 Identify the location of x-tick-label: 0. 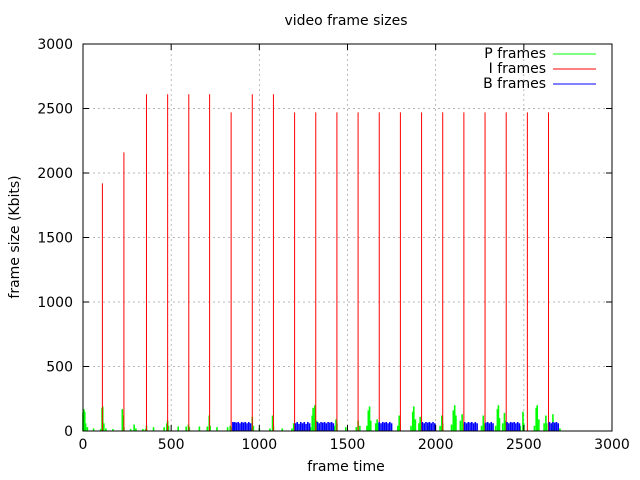
(83, 445).